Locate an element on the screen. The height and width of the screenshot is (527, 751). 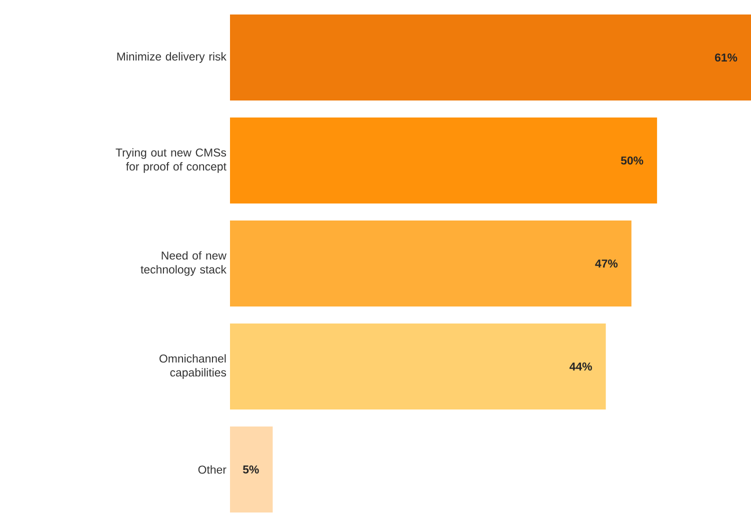
data-label: 61% is located at coordinates (726, 57).